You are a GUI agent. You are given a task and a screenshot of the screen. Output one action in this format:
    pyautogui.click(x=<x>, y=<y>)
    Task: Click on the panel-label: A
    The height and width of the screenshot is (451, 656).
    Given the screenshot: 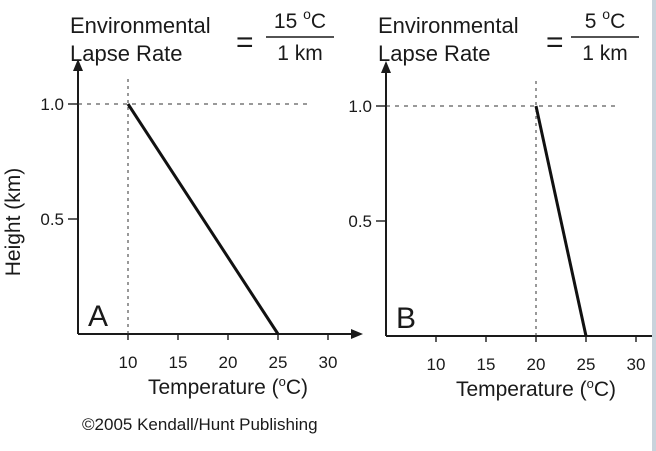 What is the action you would take?
    pyautogui.click(x=98, y=316)
    